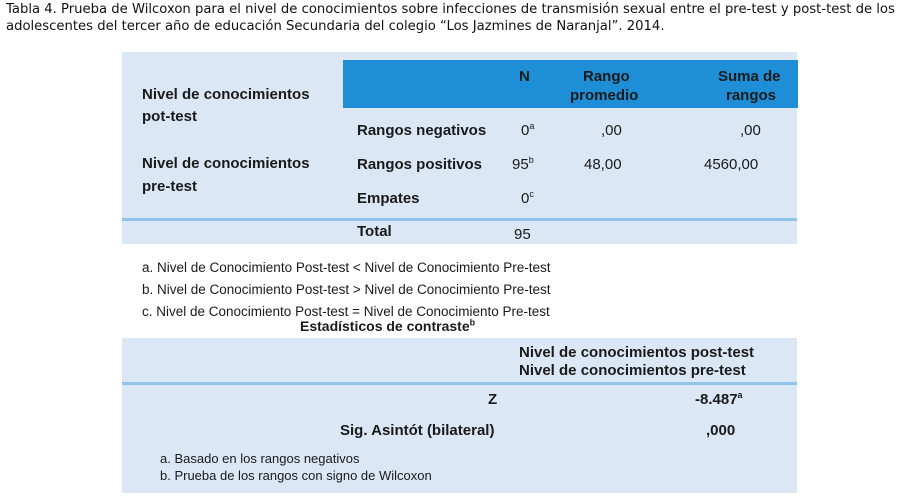 Image resolution: width=920 pixels, height=497 pixels. What do you see at coordinates (459, 219) in the screenshot?
I see `ranks-total-divider` at bounding box center [459, 219].